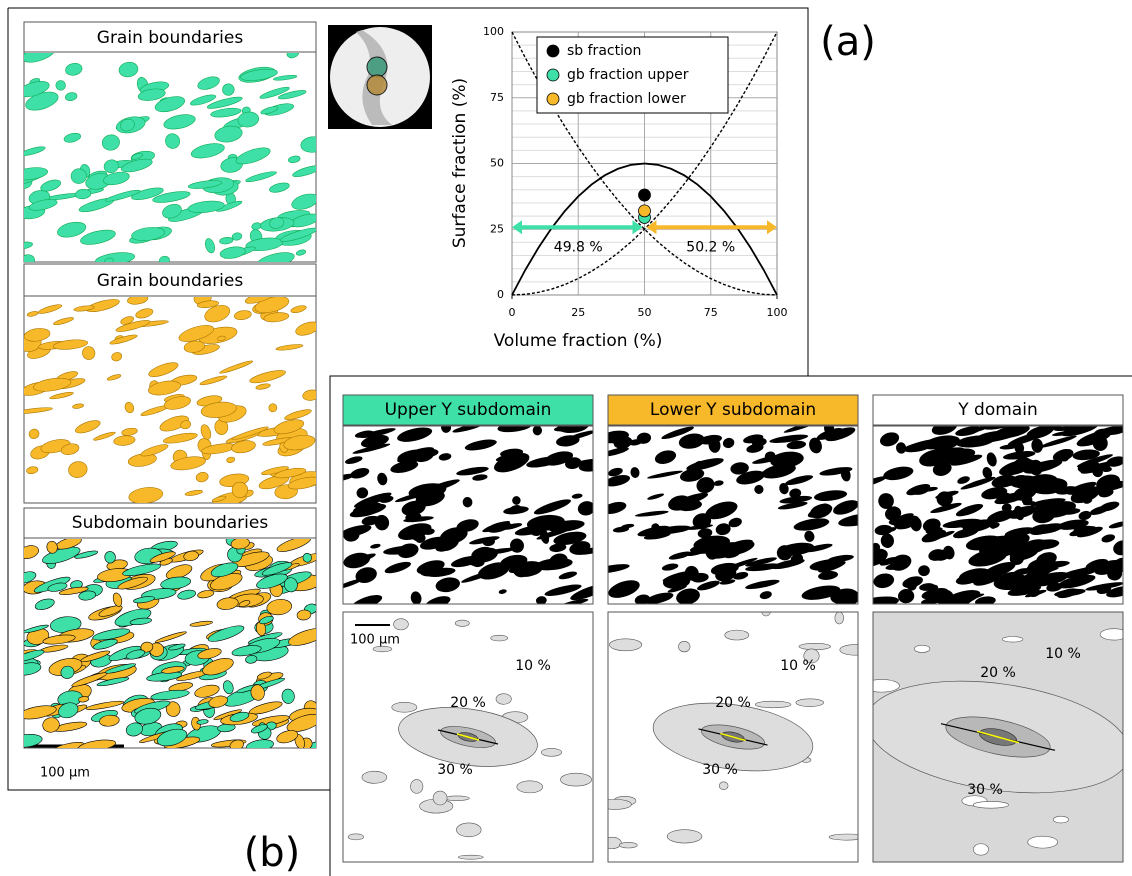 This screenshot has width=1132, height=876. Describe the element at coordinates (848, 42) in the screenshot. I see `panel-label-a: (a)` at that location.